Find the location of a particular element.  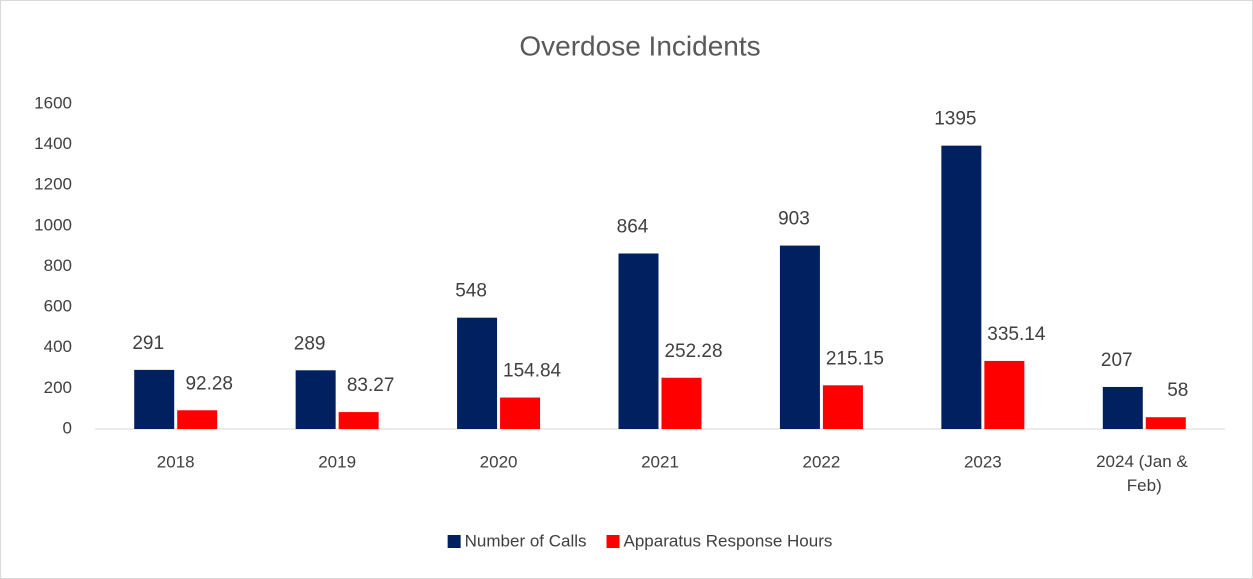

data-label: 252.28 is located at coordinates (693, 351).